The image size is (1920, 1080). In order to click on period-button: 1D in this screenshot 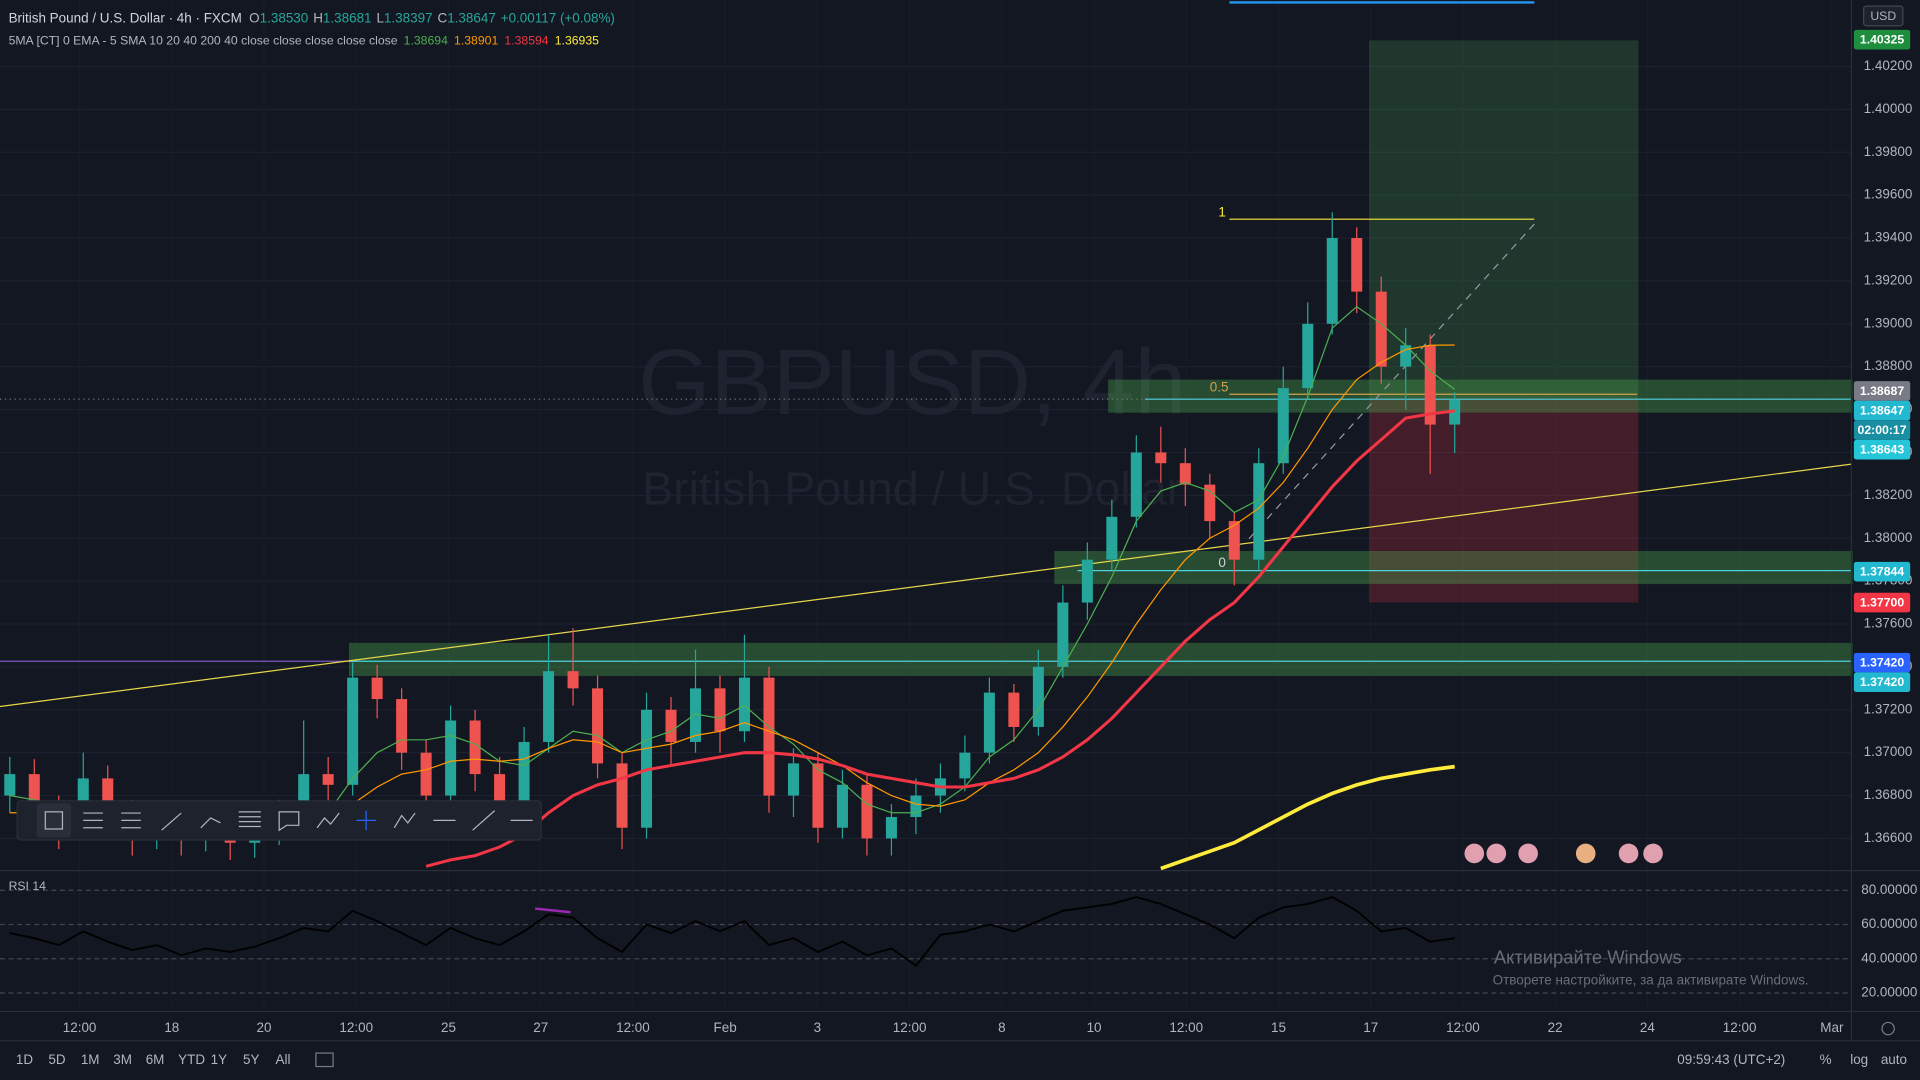, I will do `click(24, 1059)`.